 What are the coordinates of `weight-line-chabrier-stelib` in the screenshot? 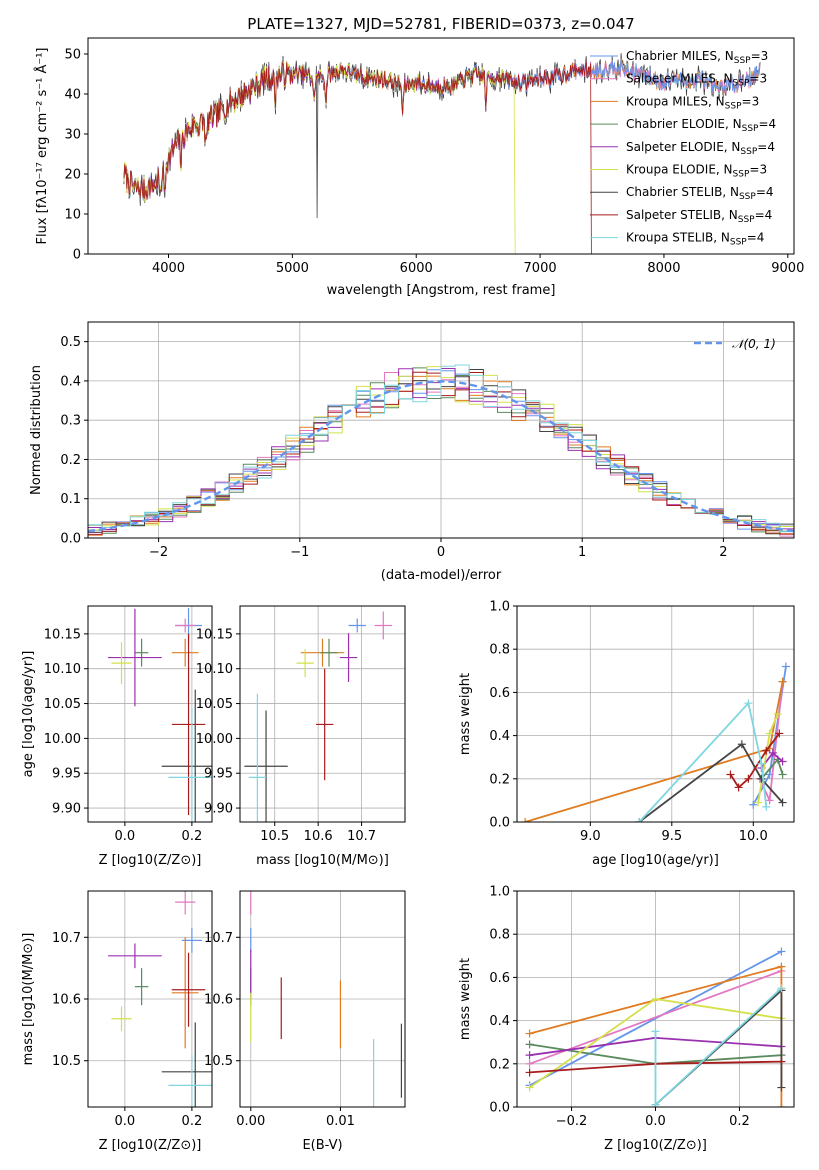 It's located at (711, 782).